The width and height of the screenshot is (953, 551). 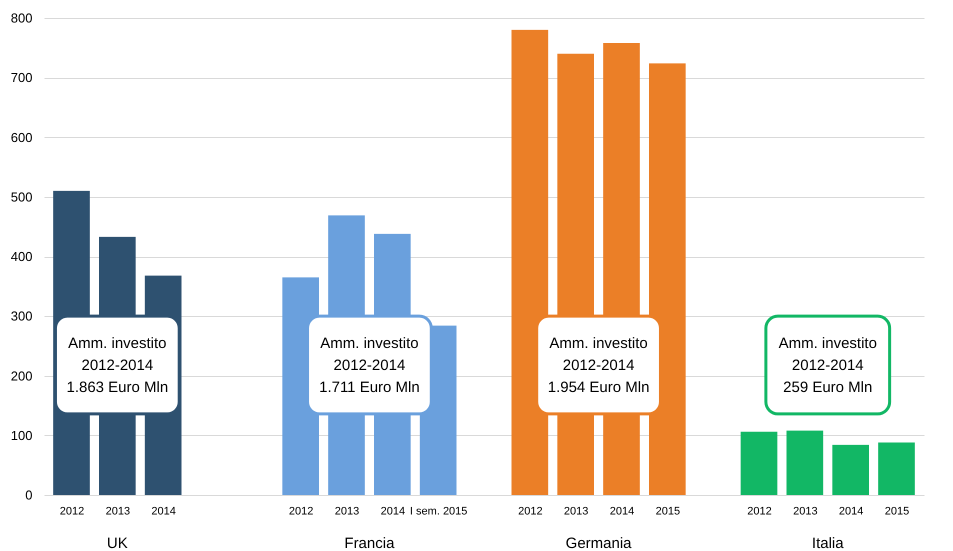 I want to click on y-tick-label: 500, so click(x=21, y=196).